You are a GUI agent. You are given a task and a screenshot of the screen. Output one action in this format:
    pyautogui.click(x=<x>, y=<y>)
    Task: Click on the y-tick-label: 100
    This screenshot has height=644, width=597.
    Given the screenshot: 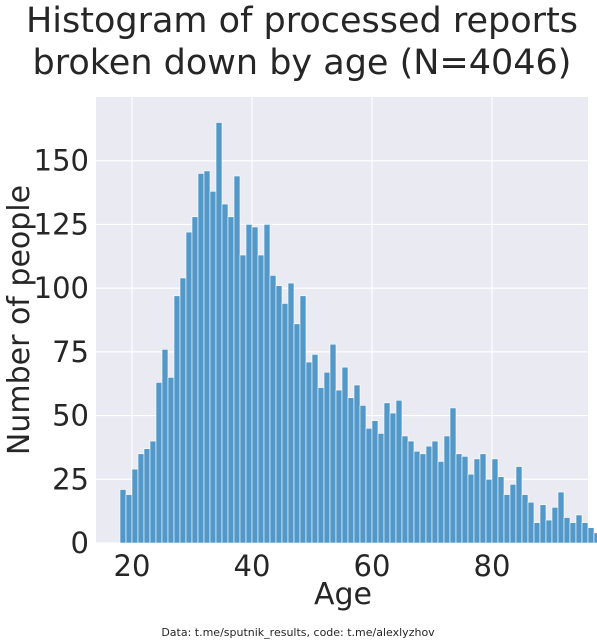 What is the action you would take?
    pyautogui.click(x=61, y=288)
    